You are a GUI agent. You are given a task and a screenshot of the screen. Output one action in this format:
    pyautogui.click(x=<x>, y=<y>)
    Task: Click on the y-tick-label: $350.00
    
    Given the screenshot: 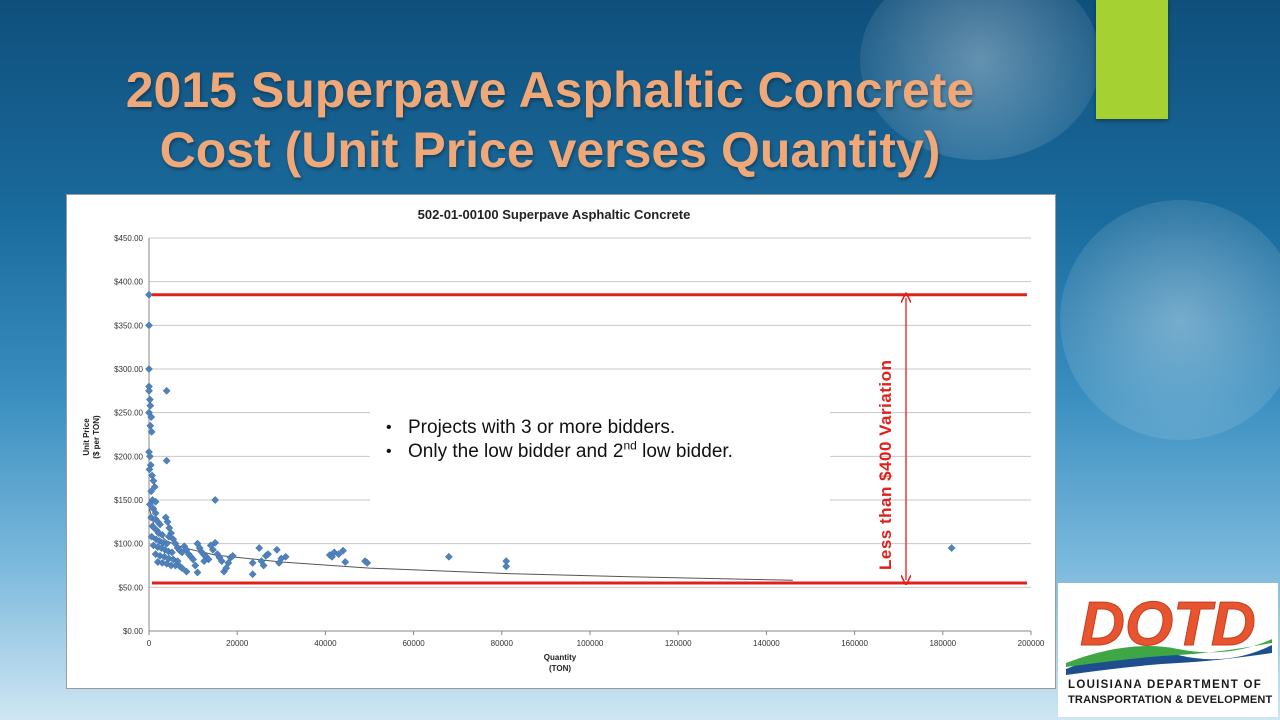 What is the action you would take?
    pyautogui.click(x=128, y=325)
    